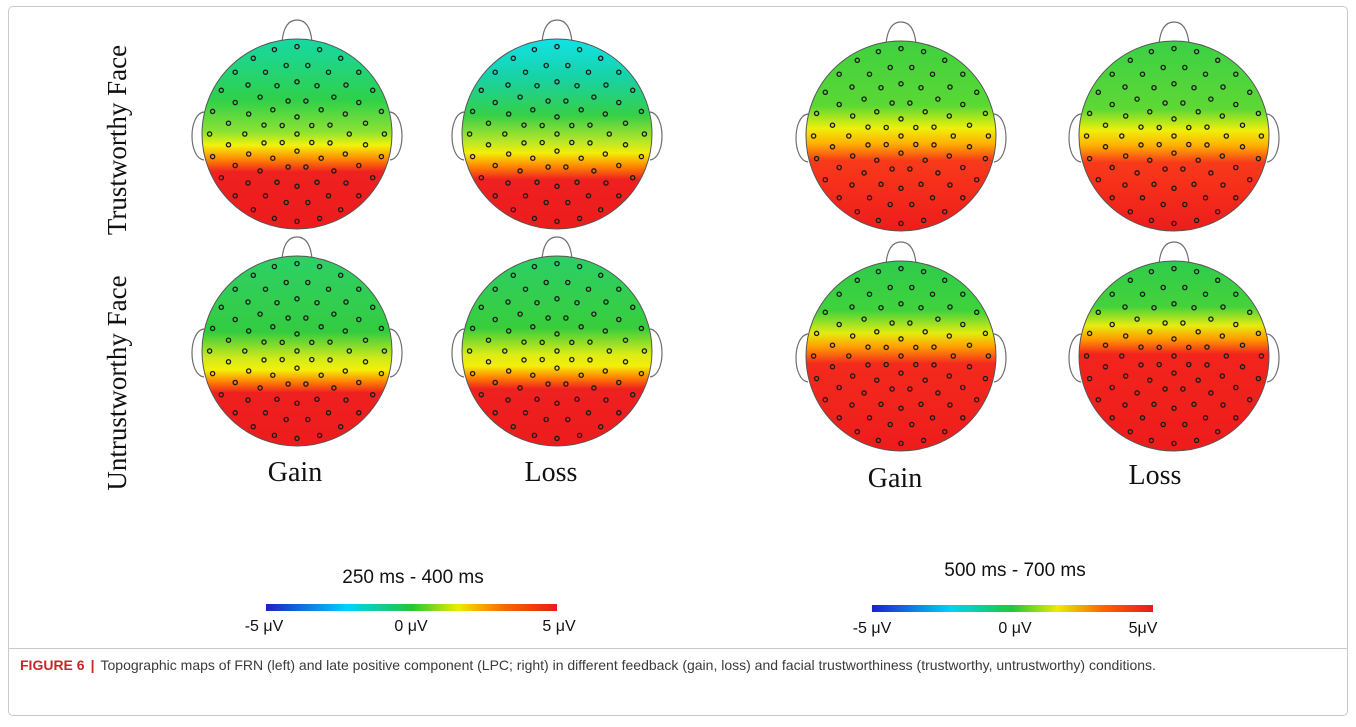 This screenshot has height=727, width=1356. What do you see at coordinates (551, 472) in the screenshot?
I see `column-label-loss-250-400: Loss` at bounding box center [551, 472].